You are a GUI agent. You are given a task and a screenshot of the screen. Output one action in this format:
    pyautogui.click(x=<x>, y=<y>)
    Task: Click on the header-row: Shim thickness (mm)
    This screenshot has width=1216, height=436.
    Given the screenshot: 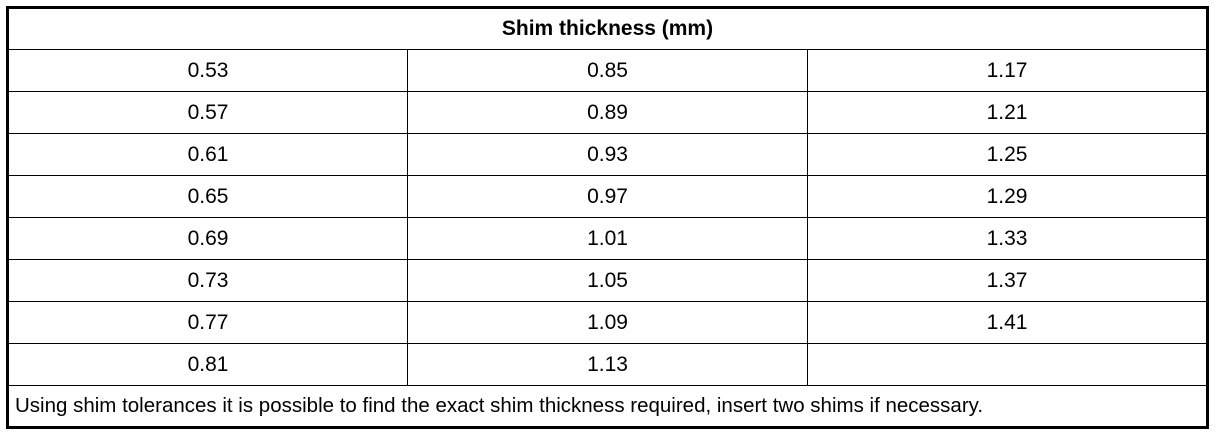 What is the action you would take?
    pyautogui.click(x=607, y=28)
    